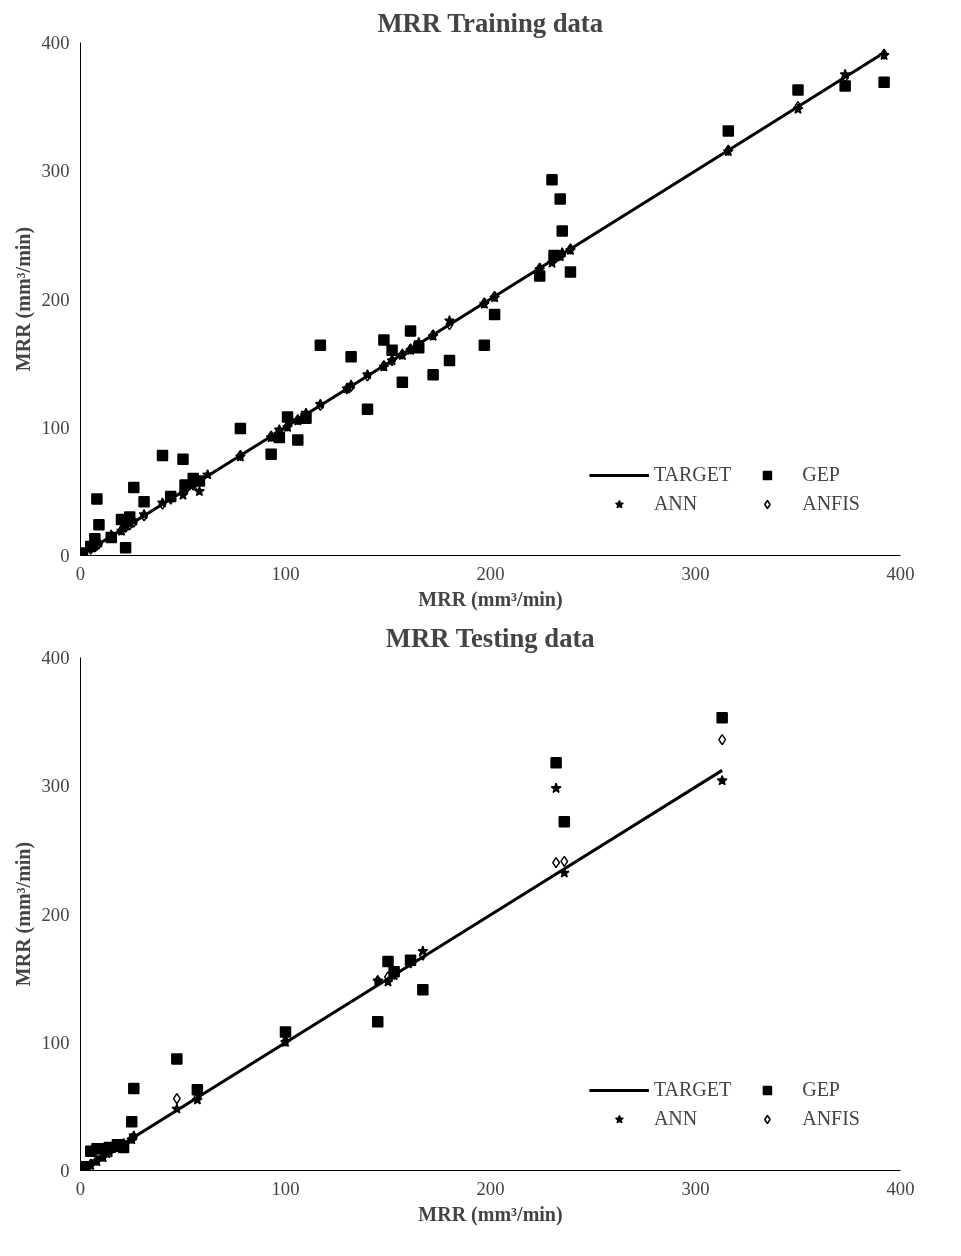 Image resolution: width=961 pixels, height=1256 pixels. Describe the element at coordinates (490, 637) in the screenshot. I see `chart-title: MRR Testing data` at that location.